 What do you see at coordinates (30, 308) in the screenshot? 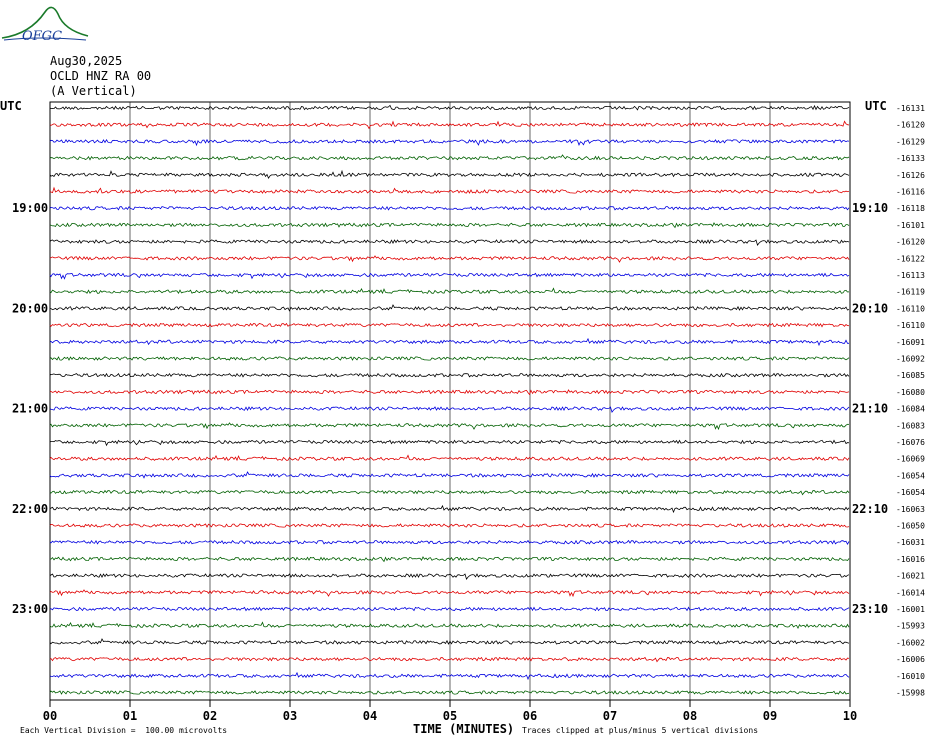
I see `left-time-label: 20:00` at bounding box center [30, 308].